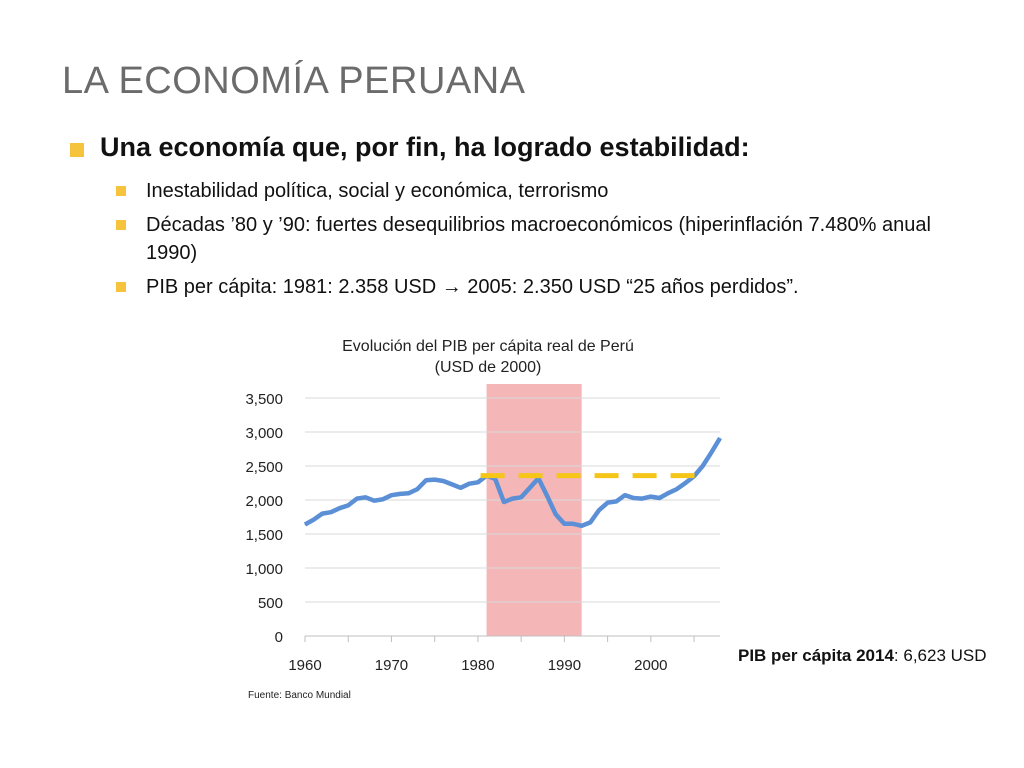  What do you see at coordinates (264, 399) in the screenshot?
I see `y-tick-label: 3,500` at bounding box center [264, 399].